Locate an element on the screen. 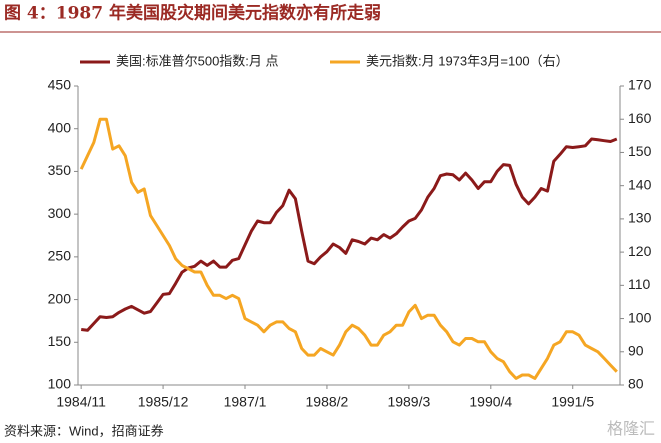 The image size is (661, 443). y2-tick-label: 170 is located at coordinates (640, 85).